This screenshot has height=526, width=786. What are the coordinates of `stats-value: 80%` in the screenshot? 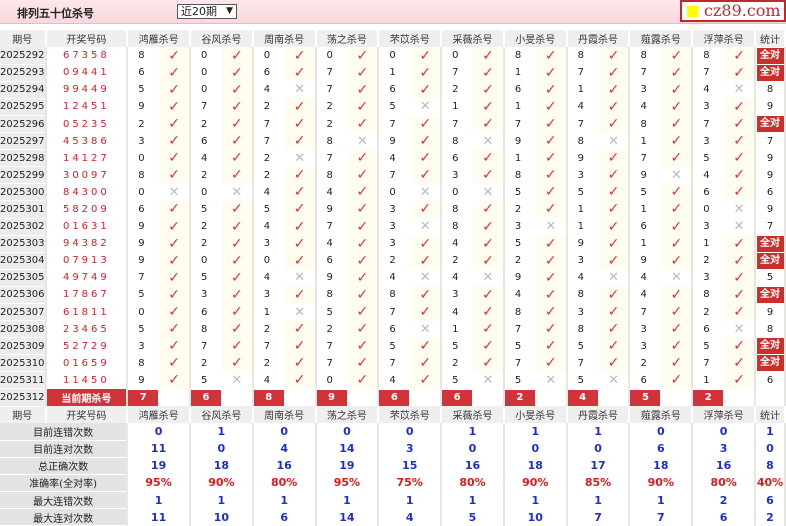 It's located at (724, 483).